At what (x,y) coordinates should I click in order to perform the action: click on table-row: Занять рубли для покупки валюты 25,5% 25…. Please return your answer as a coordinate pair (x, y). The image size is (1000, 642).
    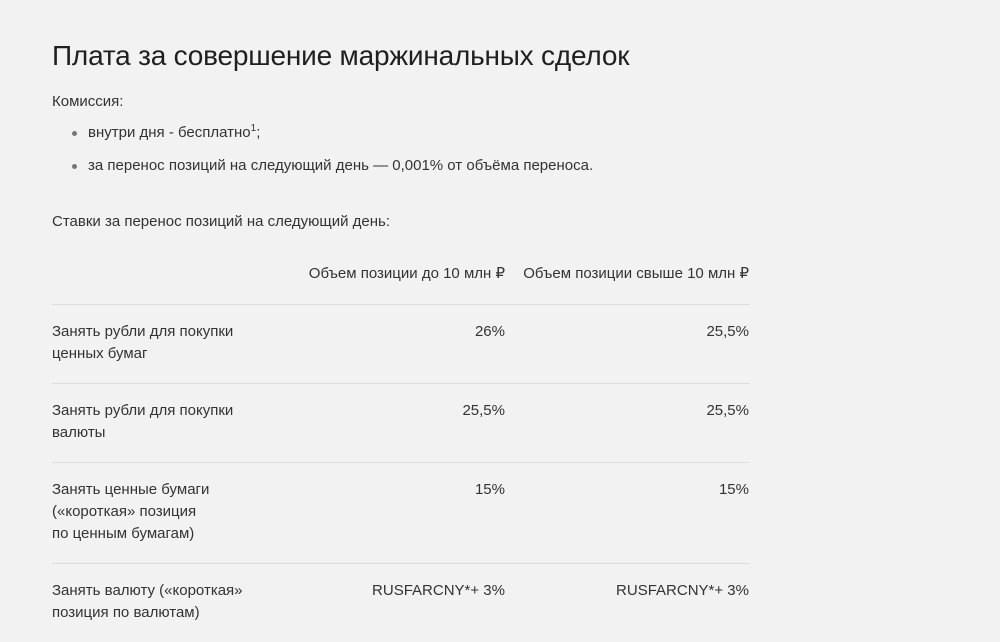
    Looking at the image, I should click on (400, 423).